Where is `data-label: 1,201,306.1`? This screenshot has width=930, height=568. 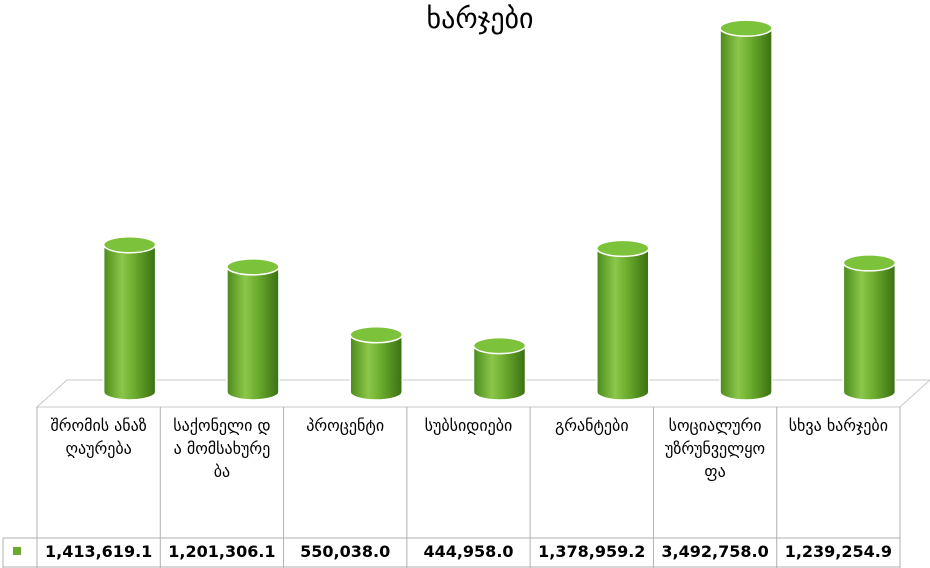 data-label: 1,201,306.1 is located at coordinates (222, 551).